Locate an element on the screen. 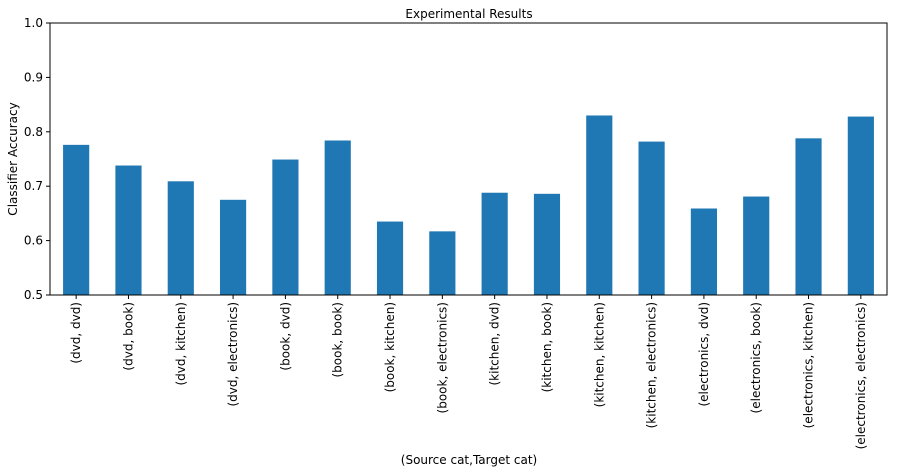 This screenshot has height=474, width=897. y-tick-label: 0.6 is located at coordinates (33, 241).